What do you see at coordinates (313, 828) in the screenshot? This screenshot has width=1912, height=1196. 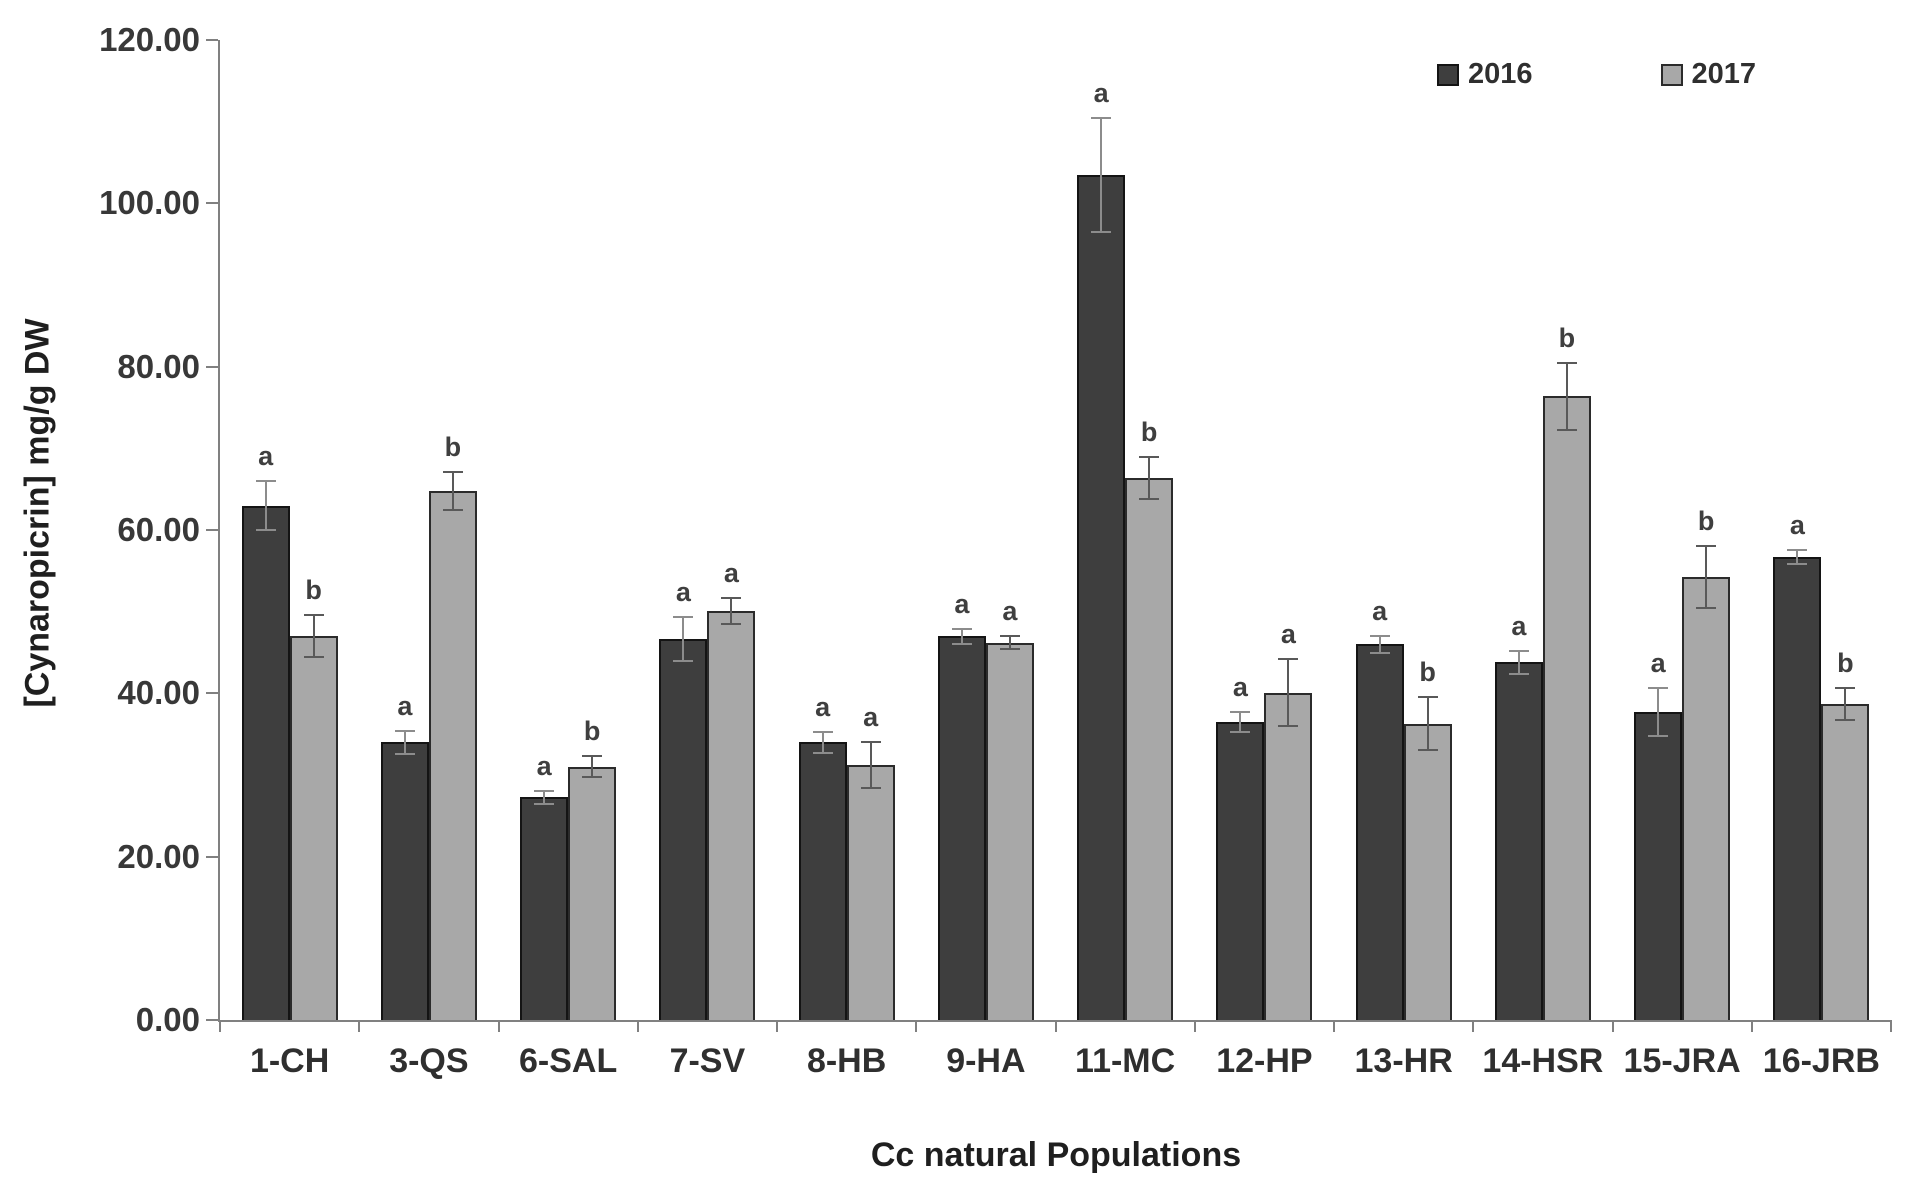 I see `bar-2017-1-CH` at bounding box center [313, 828].